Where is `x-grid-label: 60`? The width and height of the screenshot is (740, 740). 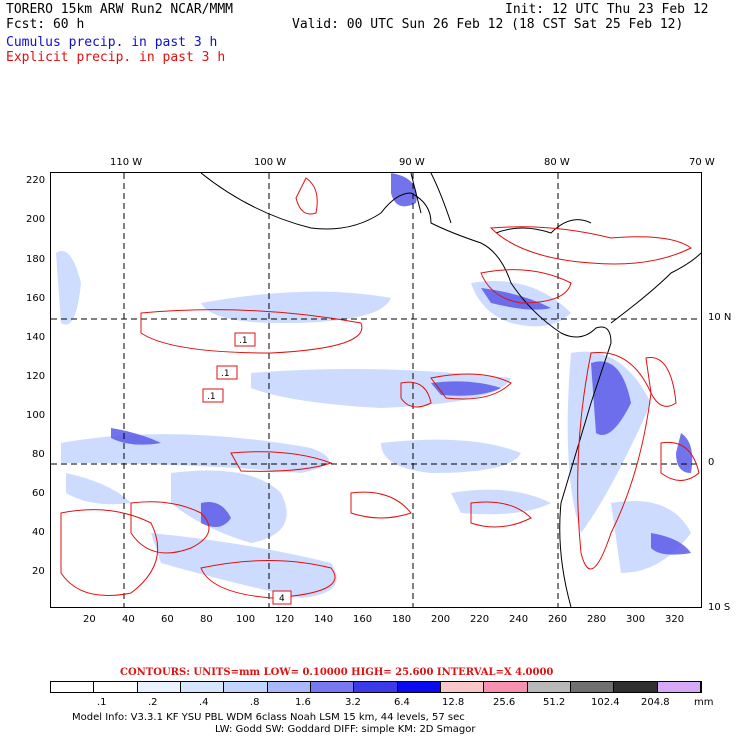
x-grid-label: 60 is located at coordinates (167, 619).